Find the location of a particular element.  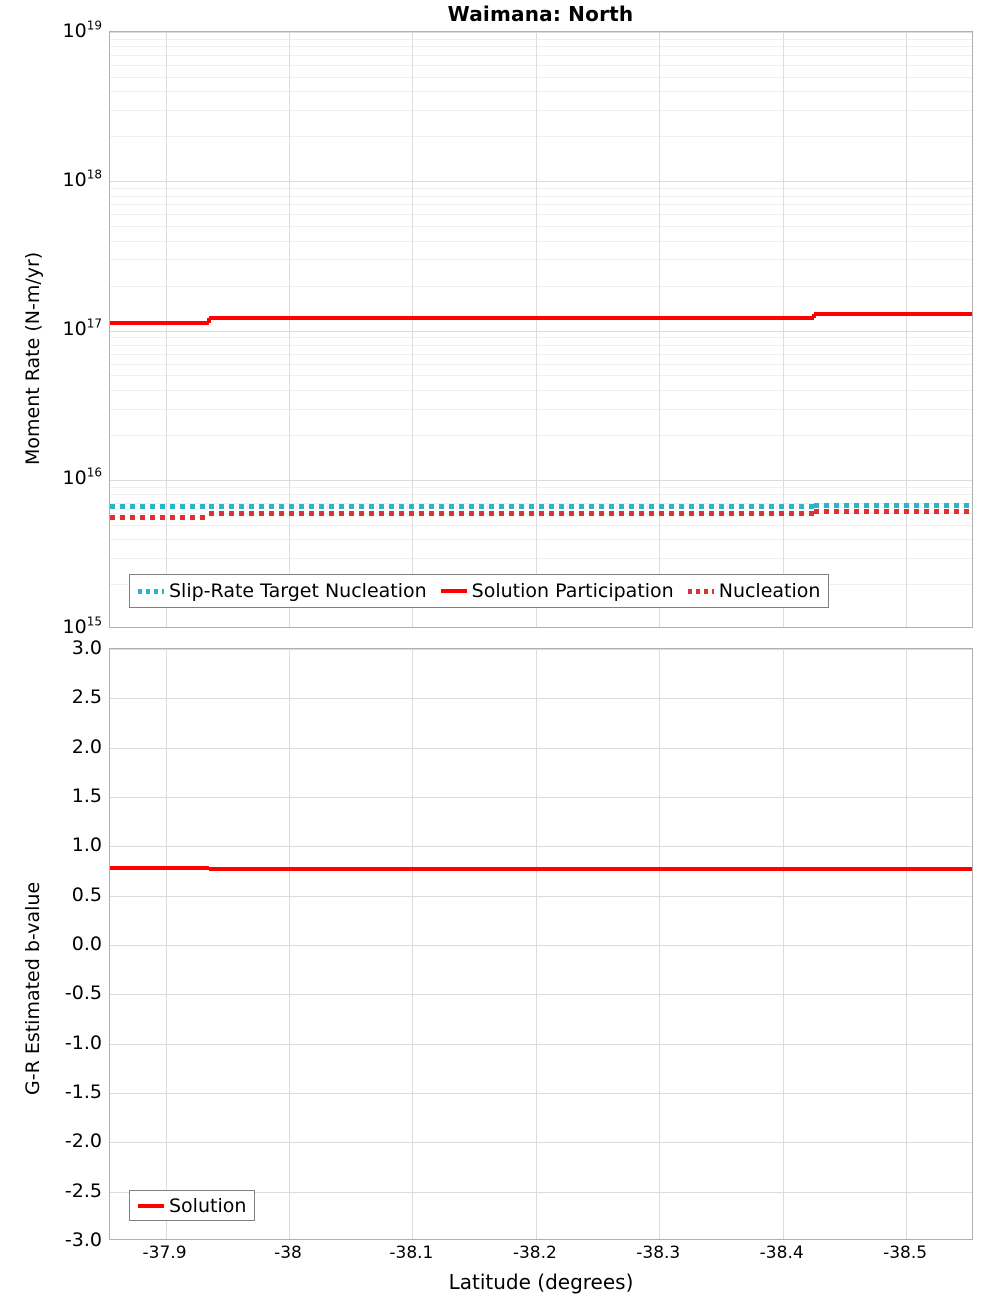

legend-label-solution: Solution is located at coordinates (208, 1205).